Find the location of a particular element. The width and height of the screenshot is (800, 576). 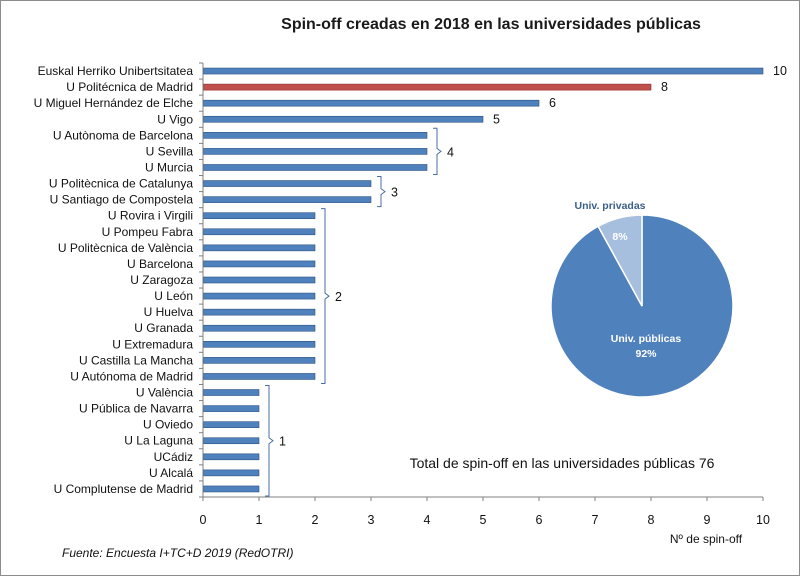

x-tick-label: 5 is located at coordinates (483, 520).